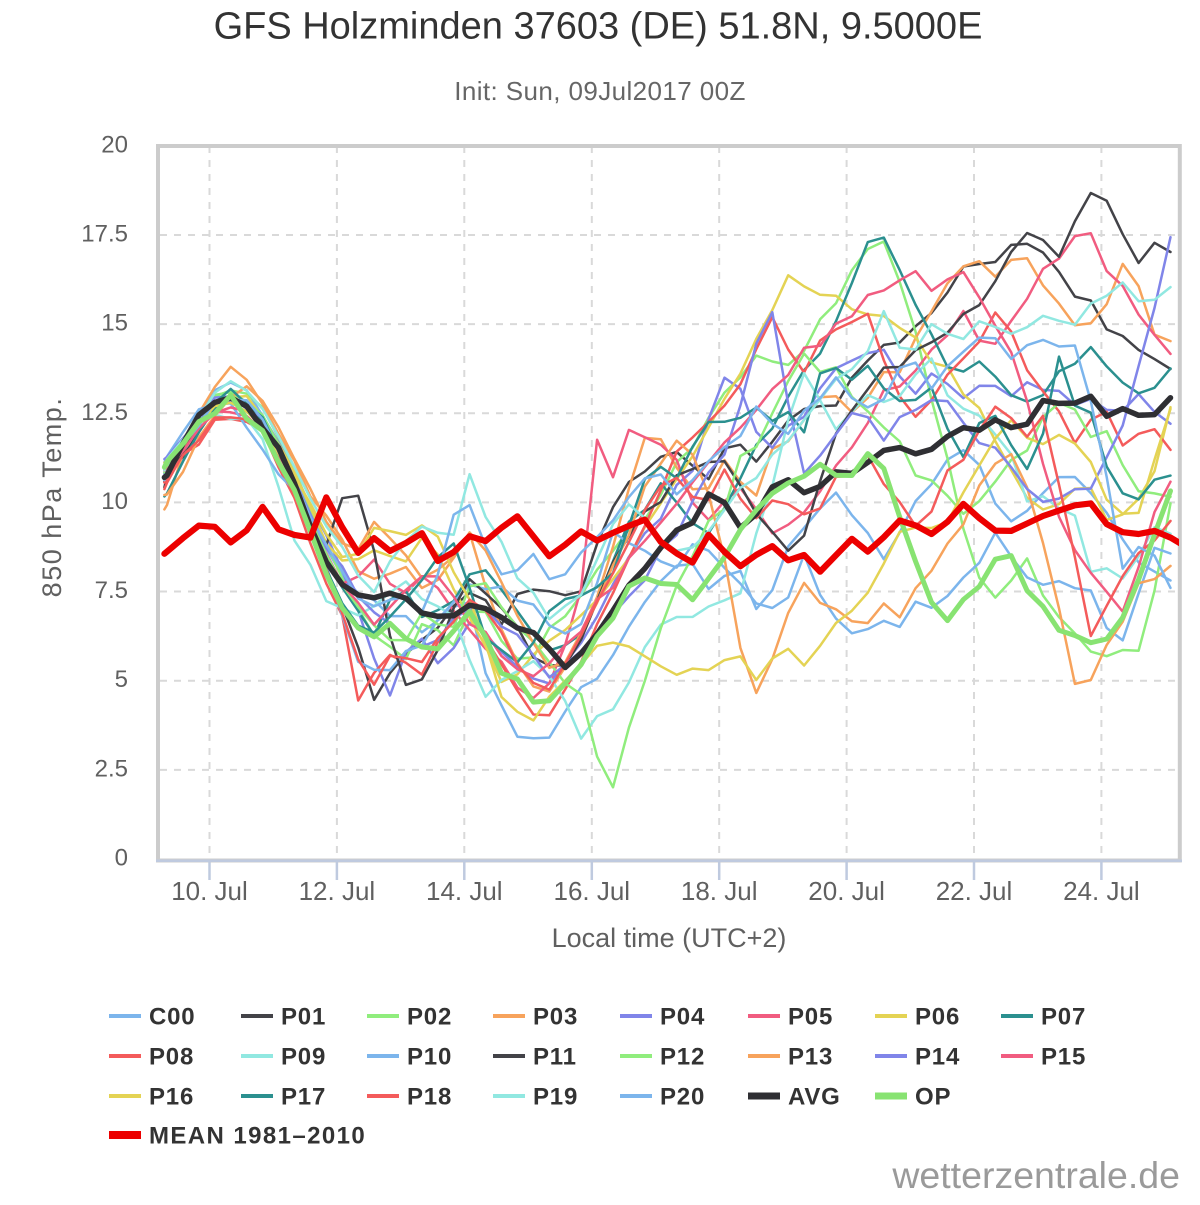  I want to click on svg-text: P04, so click(682, 1017).